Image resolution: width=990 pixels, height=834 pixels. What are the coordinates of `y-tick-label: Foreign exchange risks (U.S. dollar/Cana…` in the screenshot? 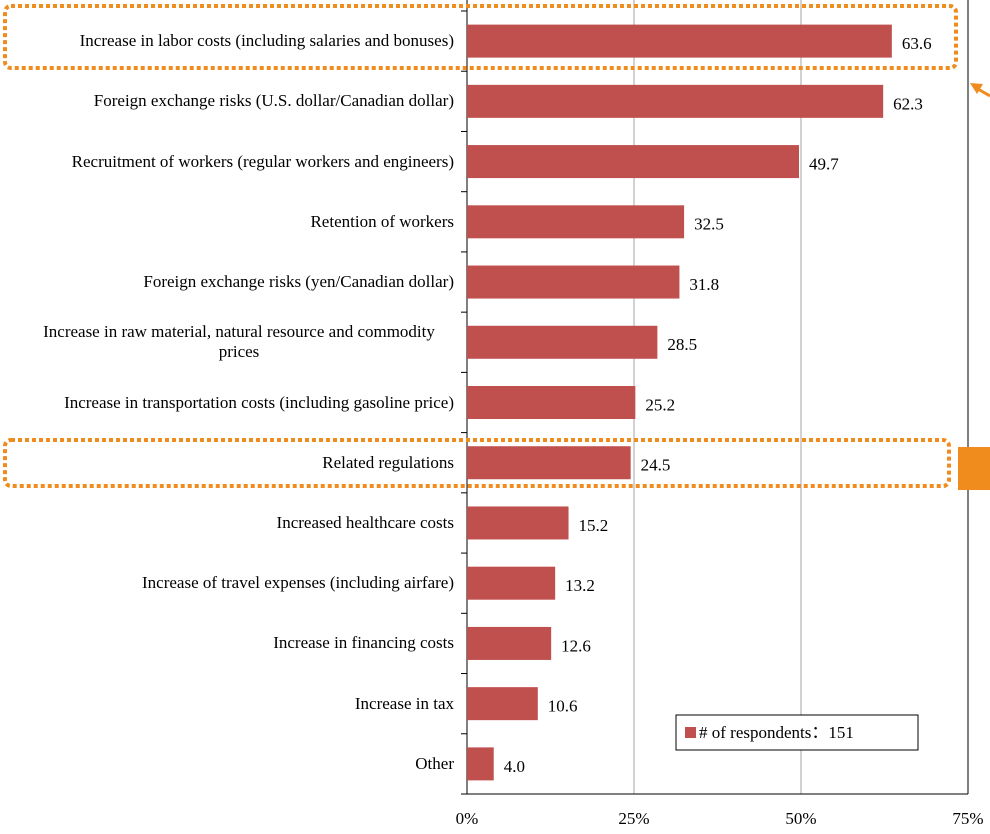 It's located at (273, 101).